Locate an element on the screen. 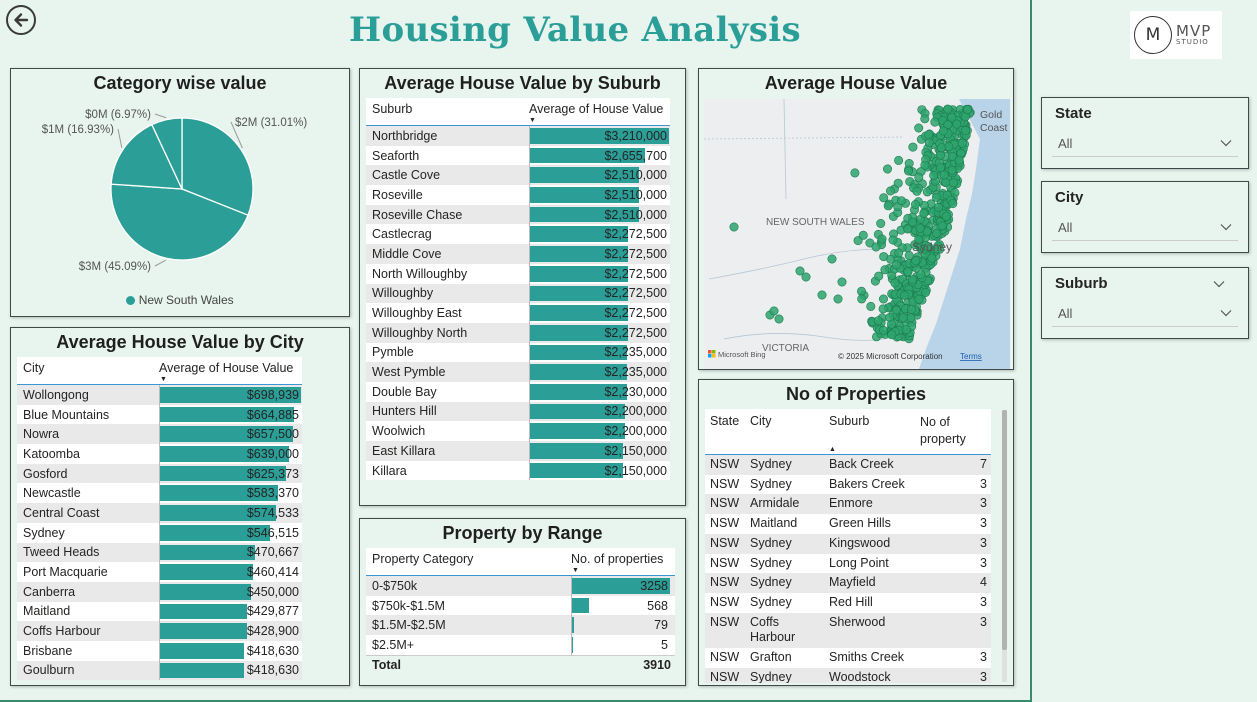 The image size is (1257, 702). slicer-suburb-dropdown: All is located at coordinates (1145, 313).